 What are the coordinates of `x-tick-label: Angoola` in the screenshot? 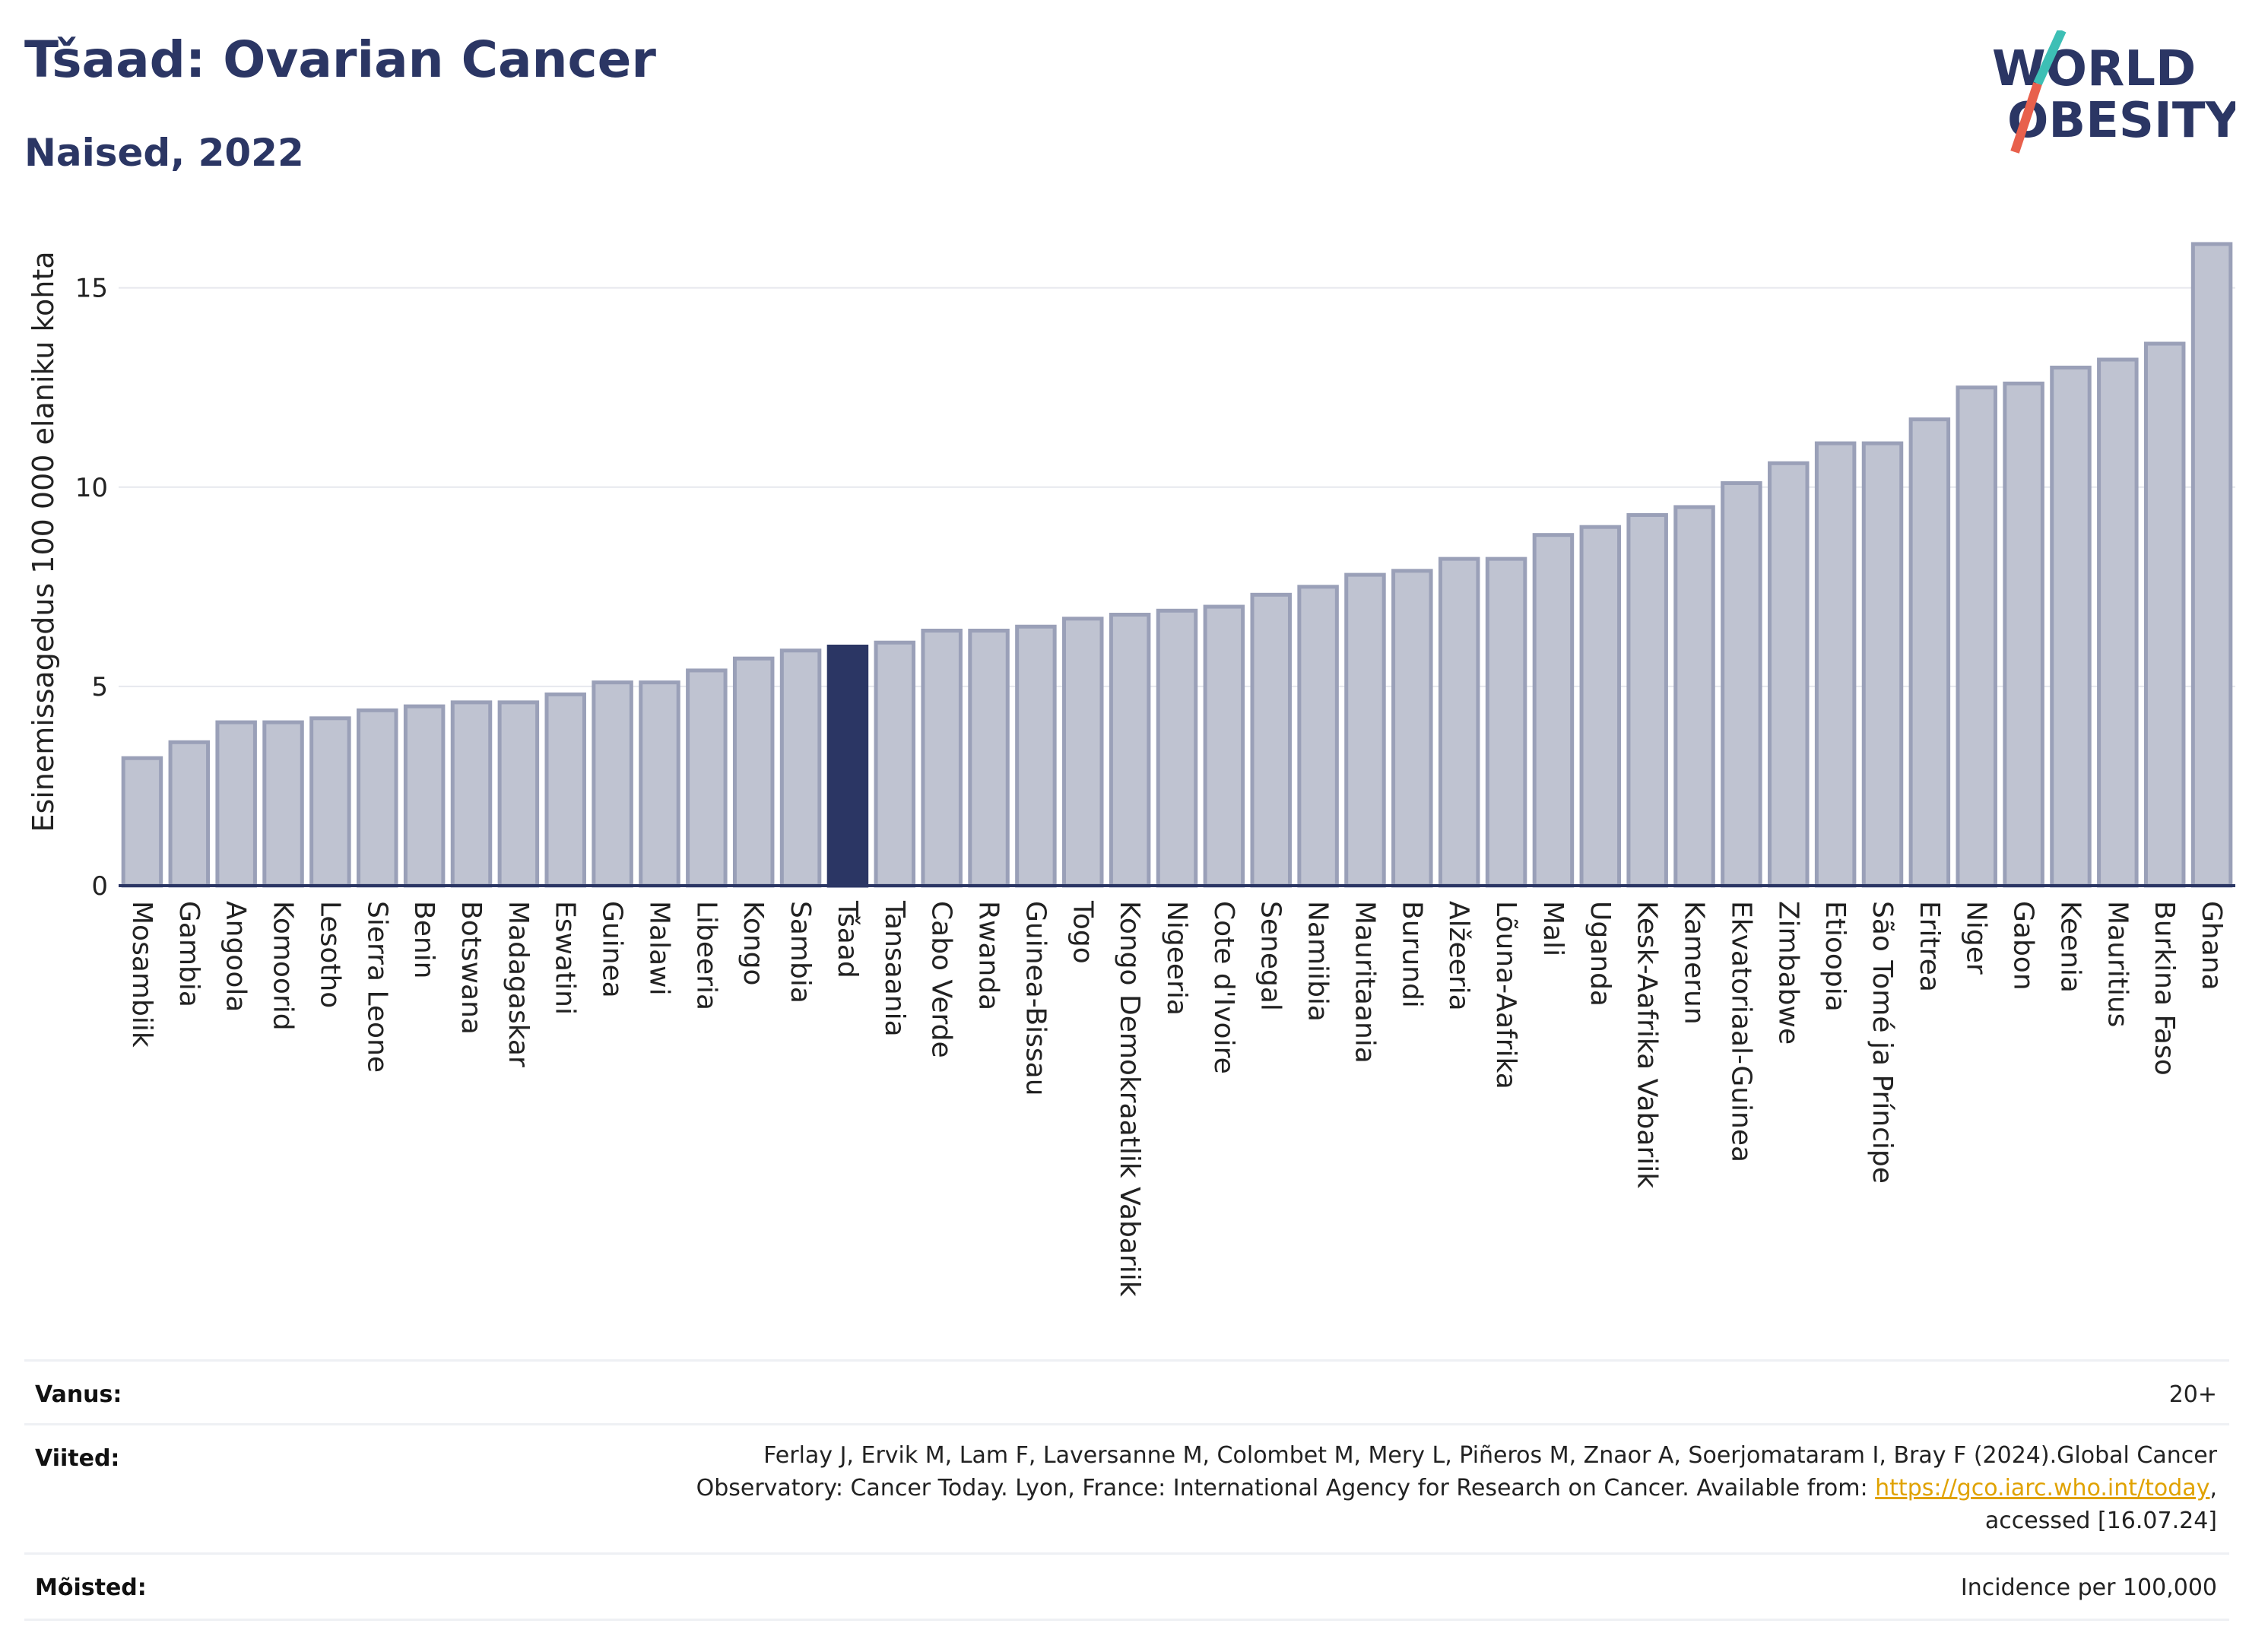 It's located at (236, 956).